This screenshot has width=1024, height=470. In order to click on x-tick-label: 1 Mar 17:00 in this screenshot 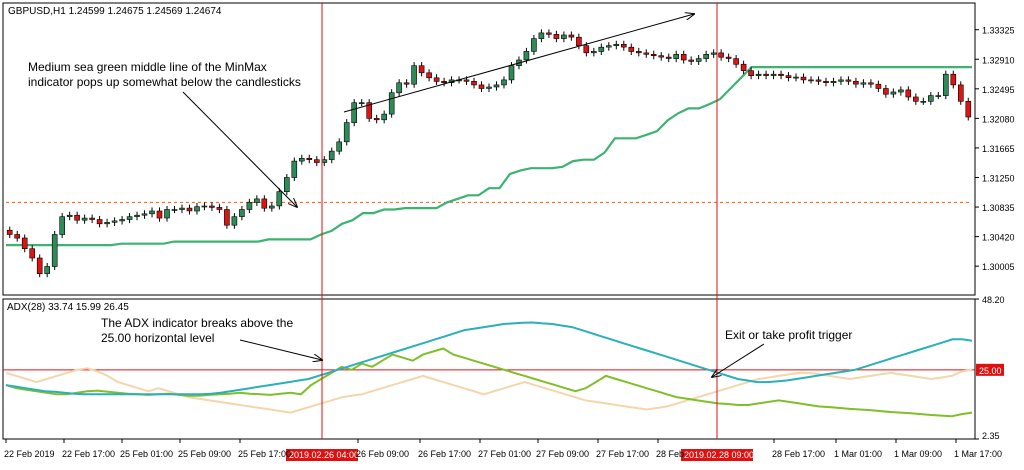, I will do `click(978, 454)`.